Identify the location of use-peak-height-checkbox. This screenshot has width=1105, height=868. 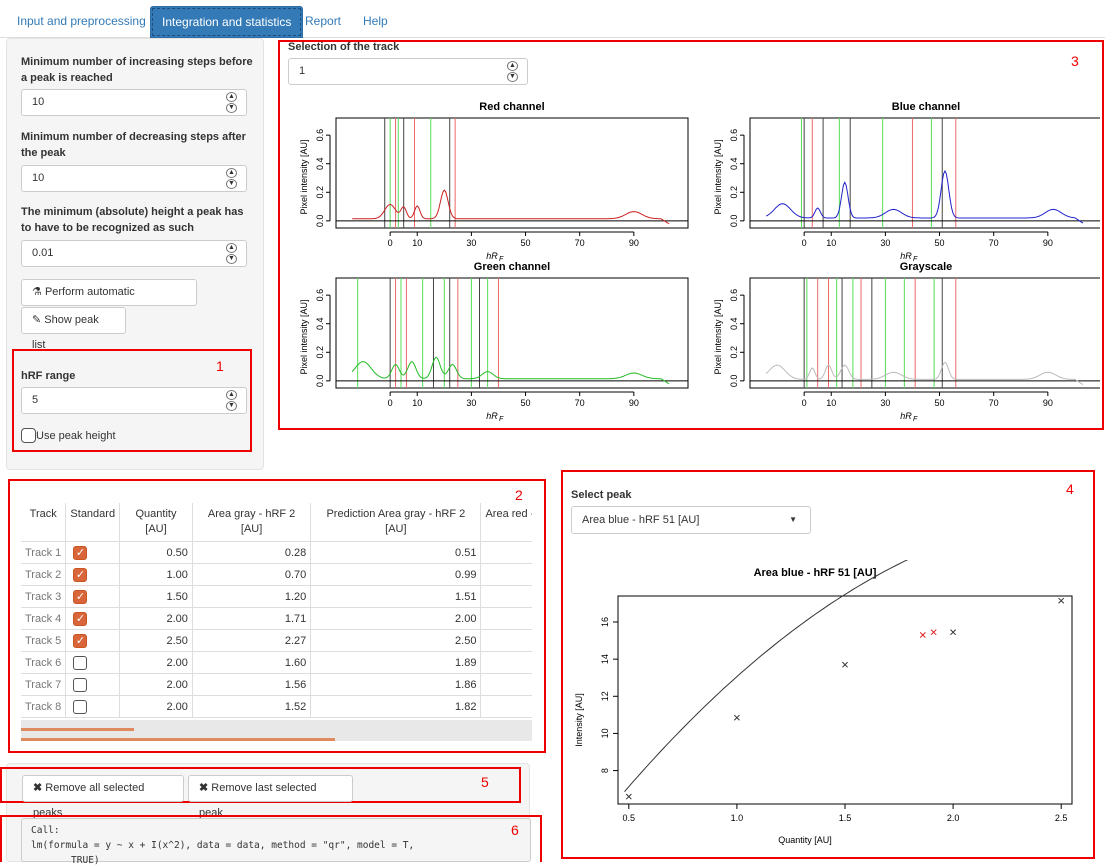
(28, 435).